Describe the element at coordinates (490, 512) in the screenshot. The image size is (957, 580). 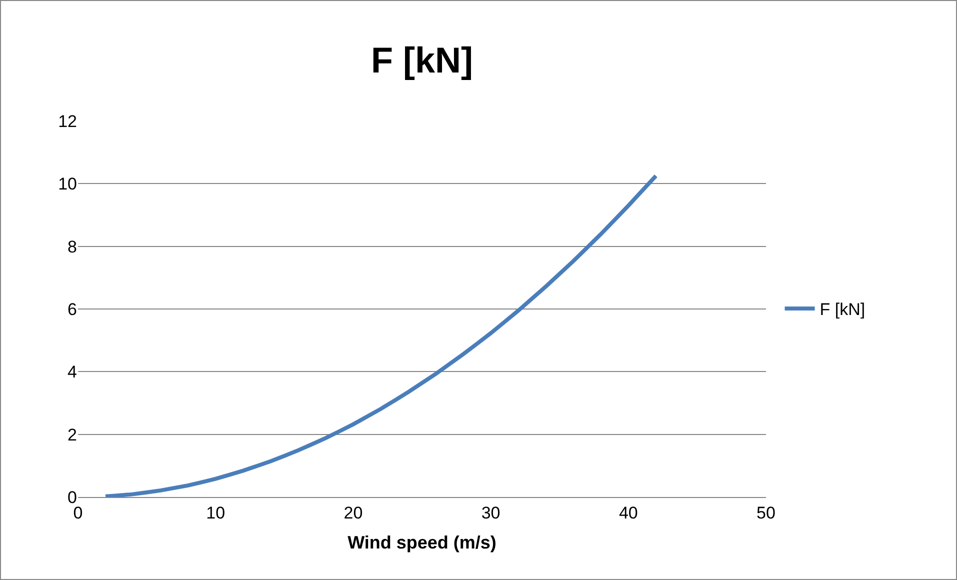
I see `x-tick-label: 30` at that location.